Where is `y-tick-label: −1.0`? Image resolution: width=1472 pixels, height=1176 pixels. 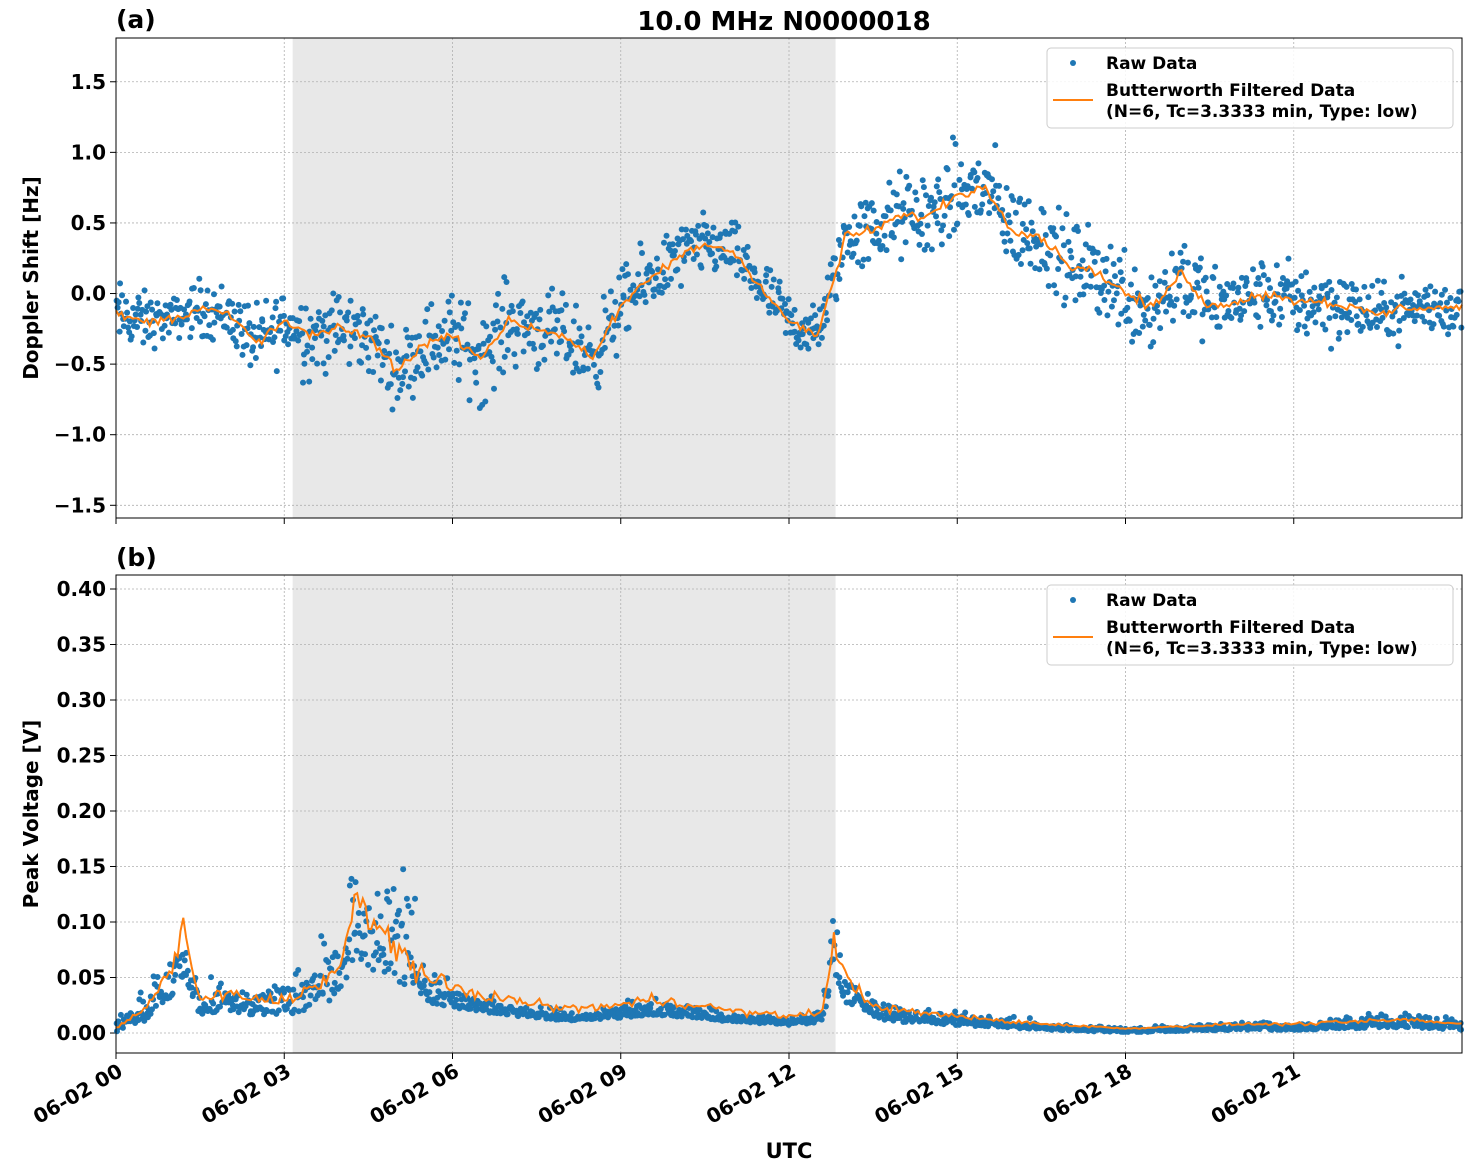 y-tick-label: −1.0 is located at coordinates (80, 435).